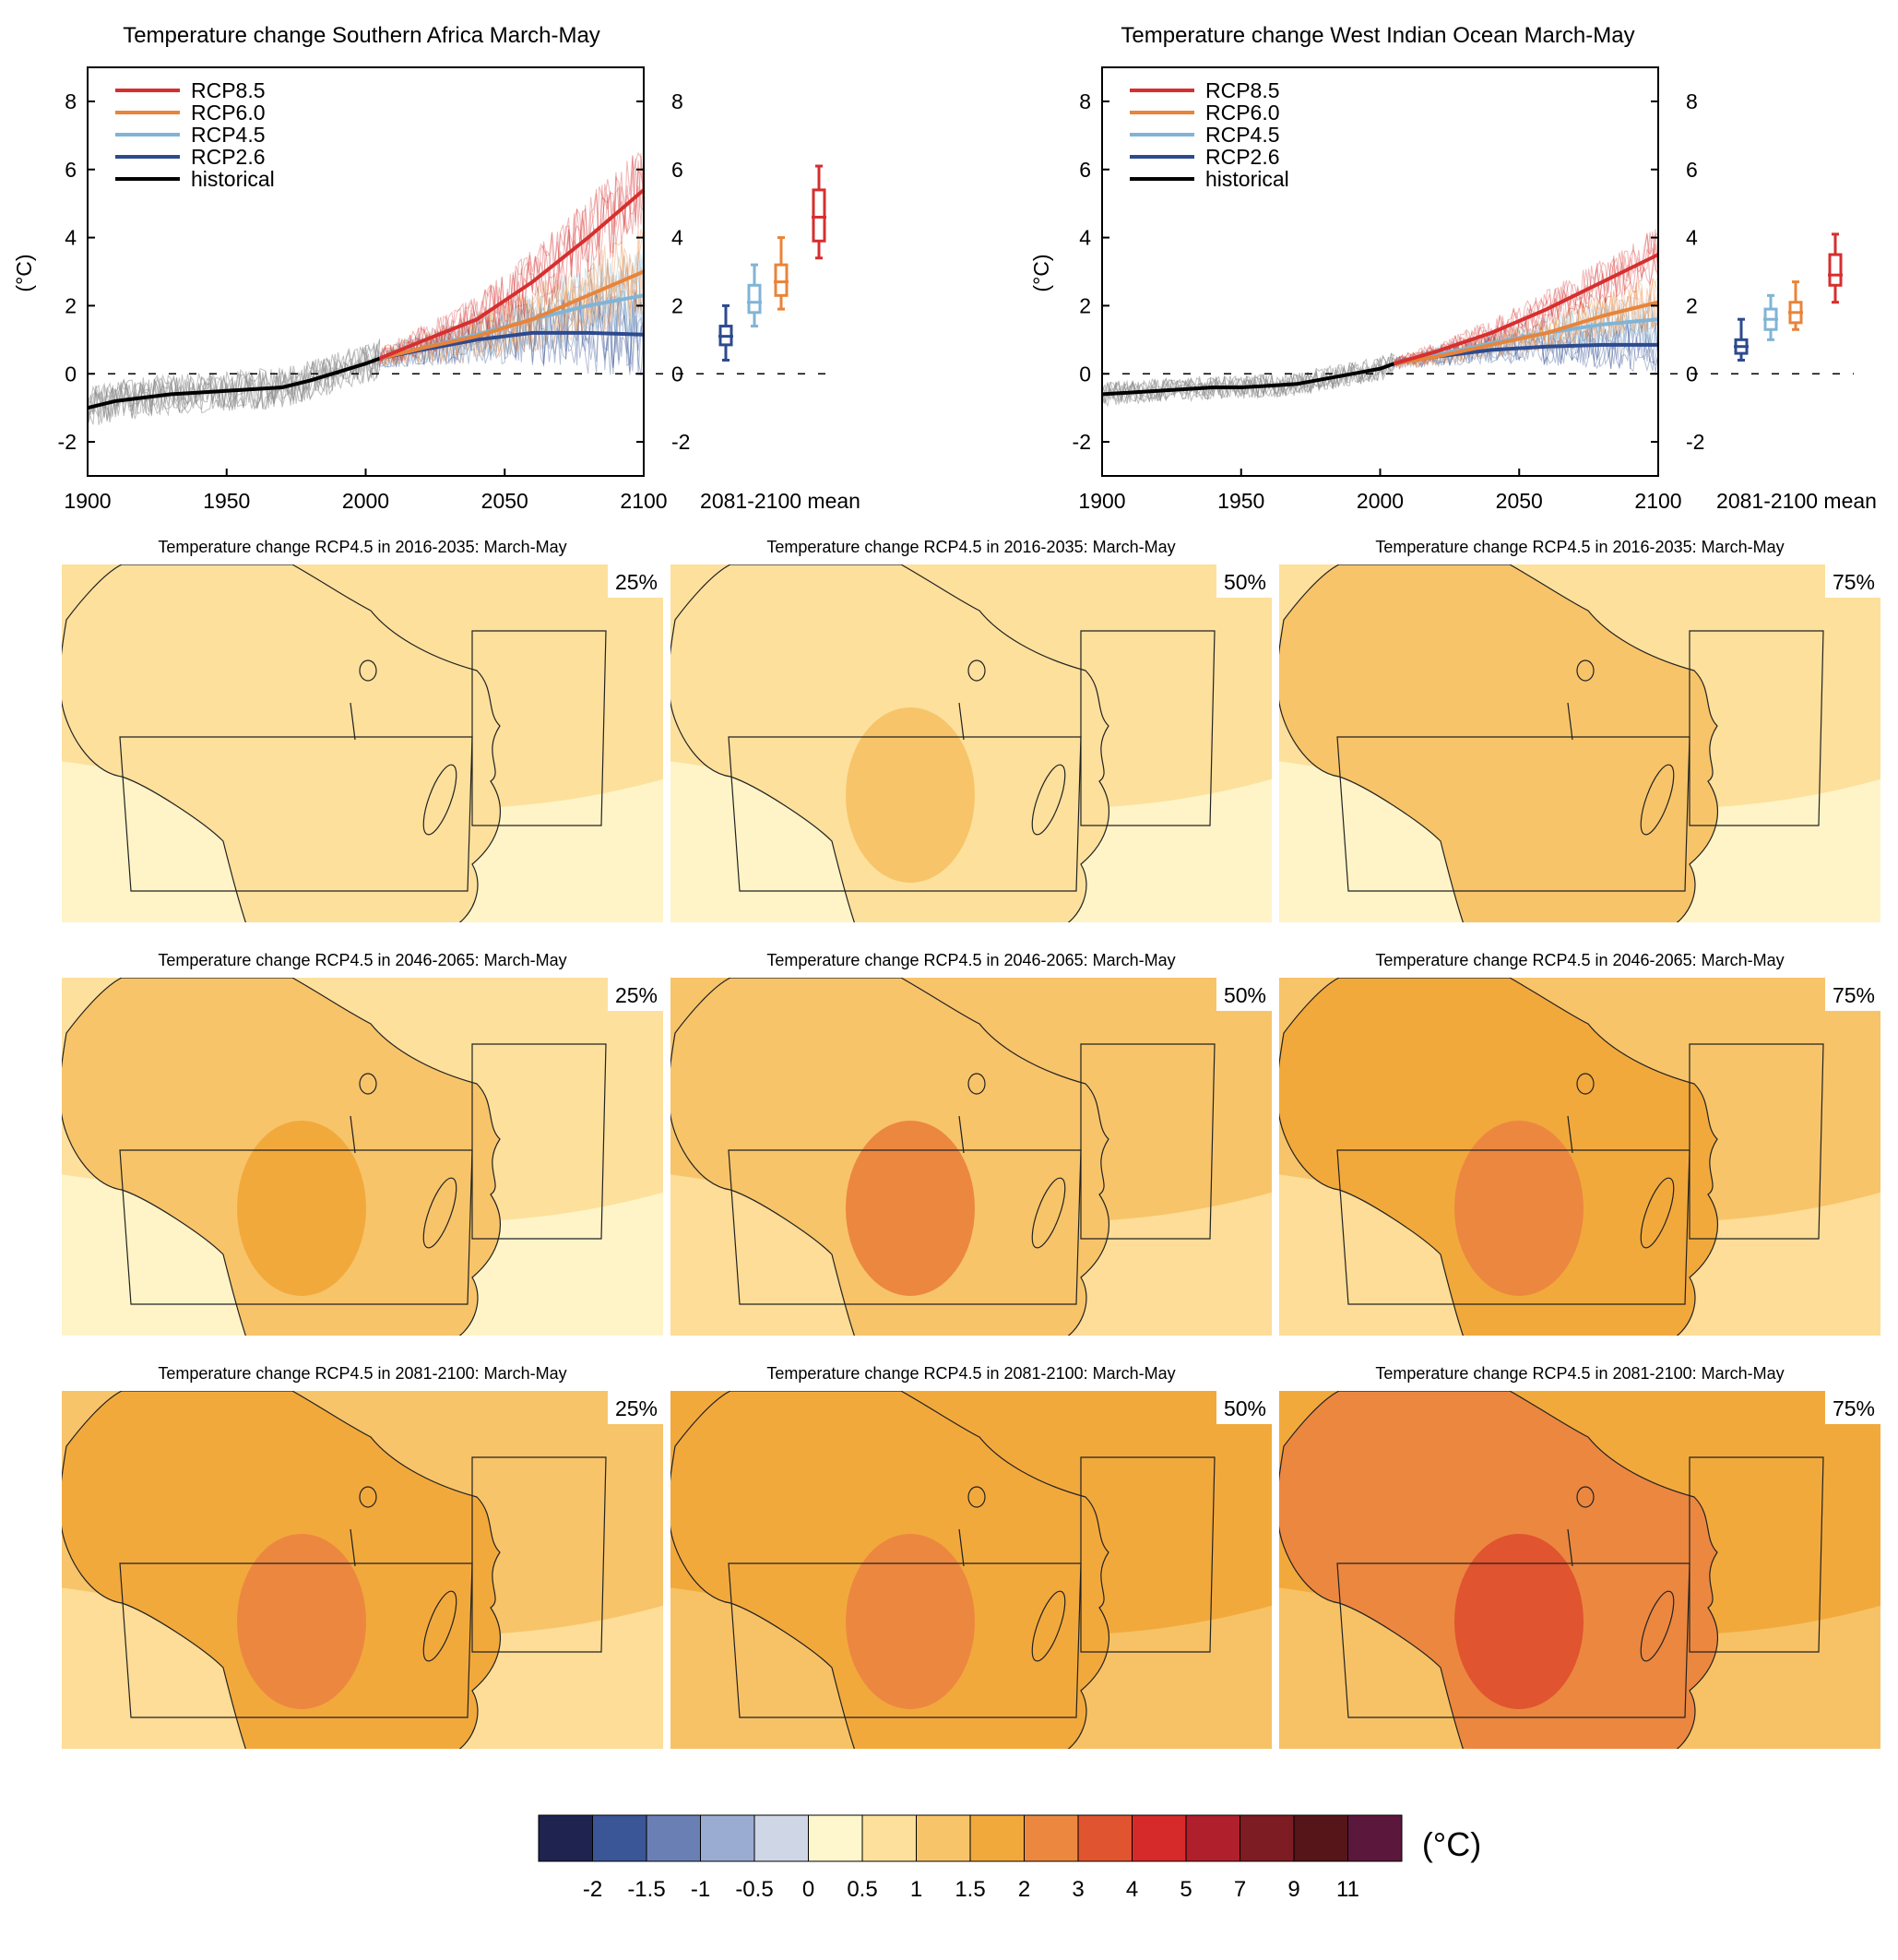 The height and width of the screenshot is (1960, 1898). What do you see at coordinates (67, 442) in the screenshot?
I see `y-tick-label: -2` at bounding box center [67, 442].